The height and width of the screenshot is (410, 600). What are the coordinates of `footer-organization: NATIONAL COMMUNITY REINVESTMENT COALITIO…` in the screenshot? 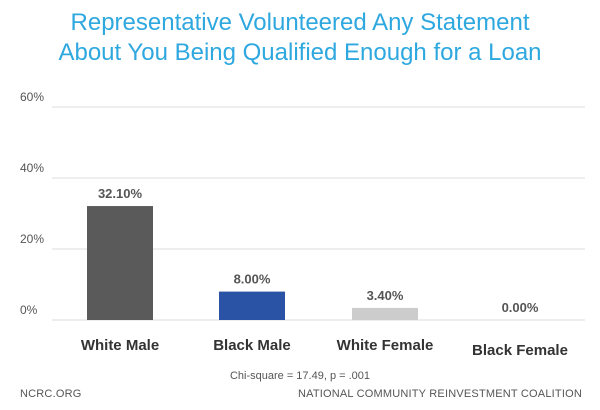 It's located at (439, 394).